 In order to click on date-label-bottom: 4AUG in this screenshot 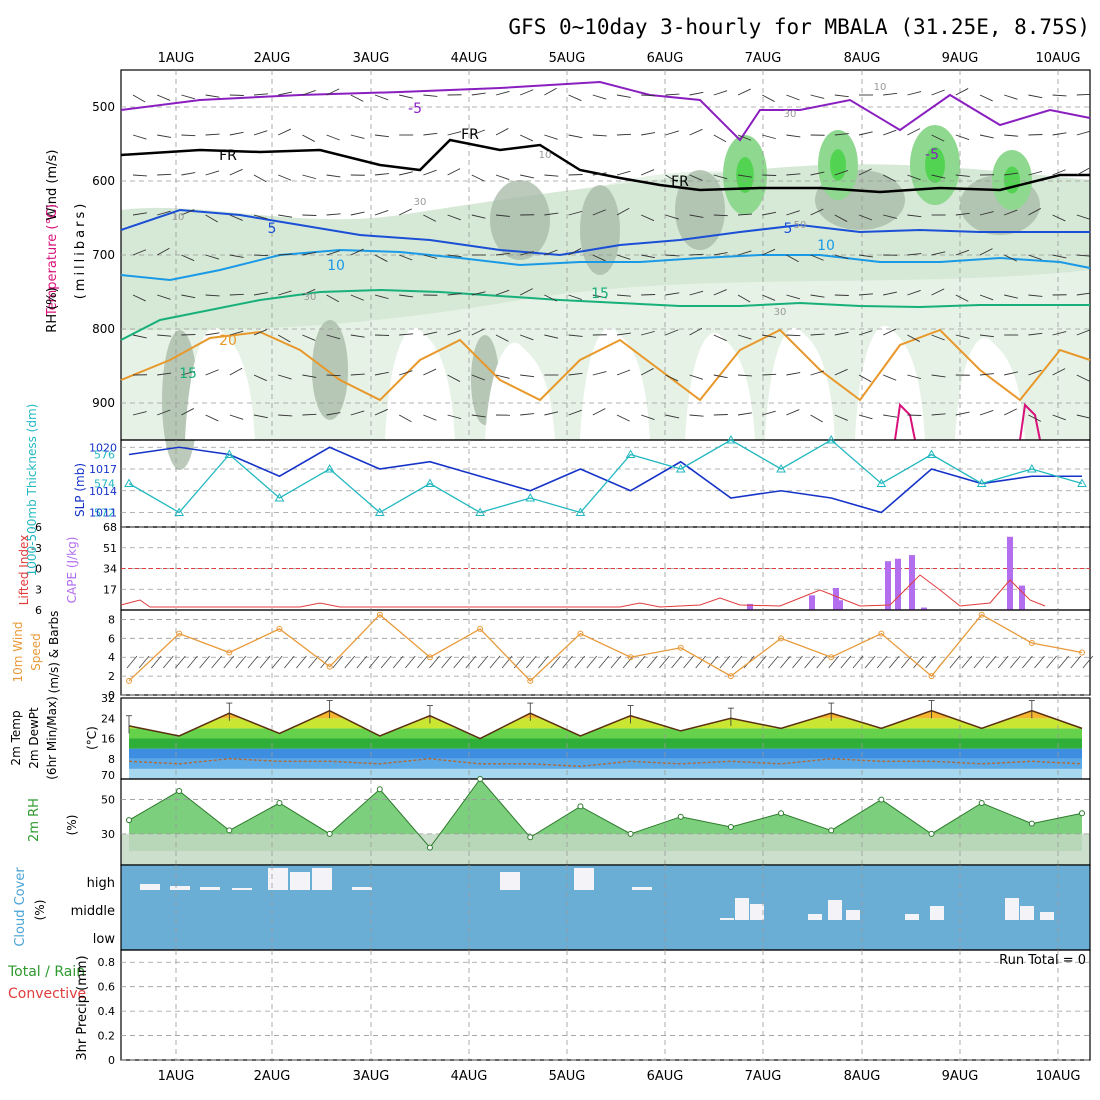, I will do `click(469, 1076)`.